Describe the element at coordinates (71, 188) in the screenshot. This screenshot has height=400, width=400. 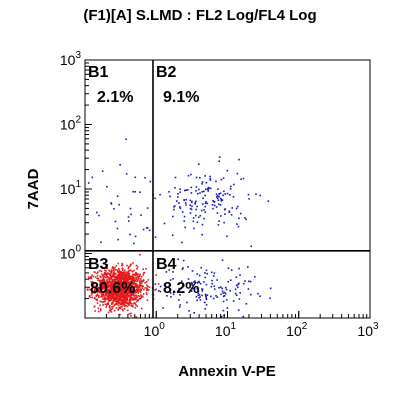
I see `y-tick-label: 101` at that location.